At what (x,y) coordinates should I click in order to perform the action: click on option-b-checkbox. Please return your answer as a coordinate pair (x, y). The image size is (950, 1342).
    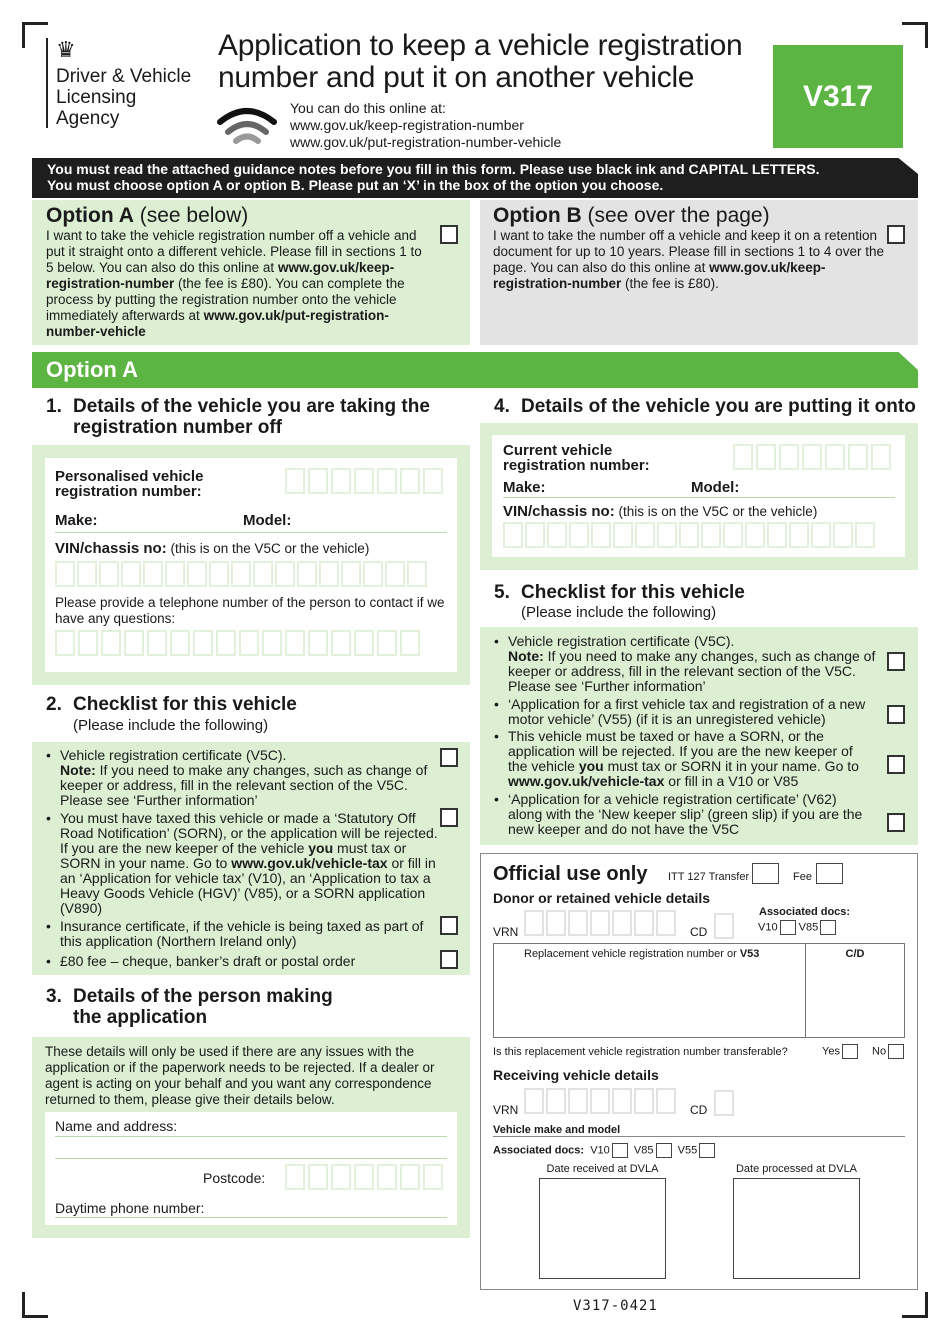
    Looking at the image, I should click on (896, 234).